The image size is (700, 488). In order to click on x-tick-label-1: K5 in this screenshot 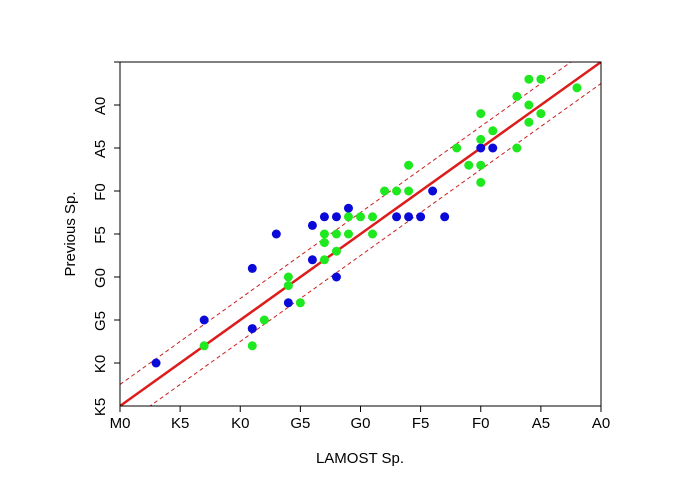, I will do `click(180, 423)`.